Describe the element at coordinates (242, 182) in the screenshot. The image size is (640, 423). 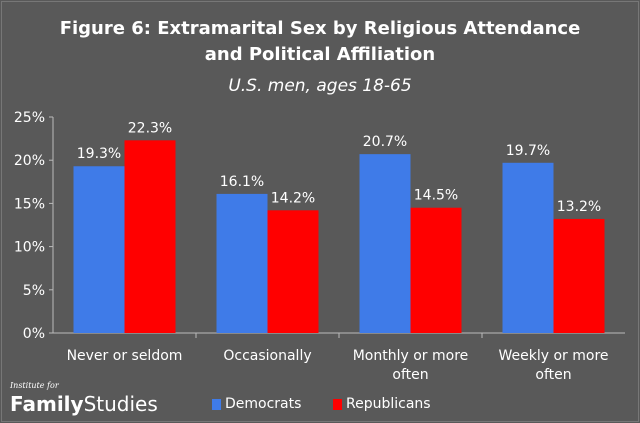
I see `data-label: 16.1%` at that location.